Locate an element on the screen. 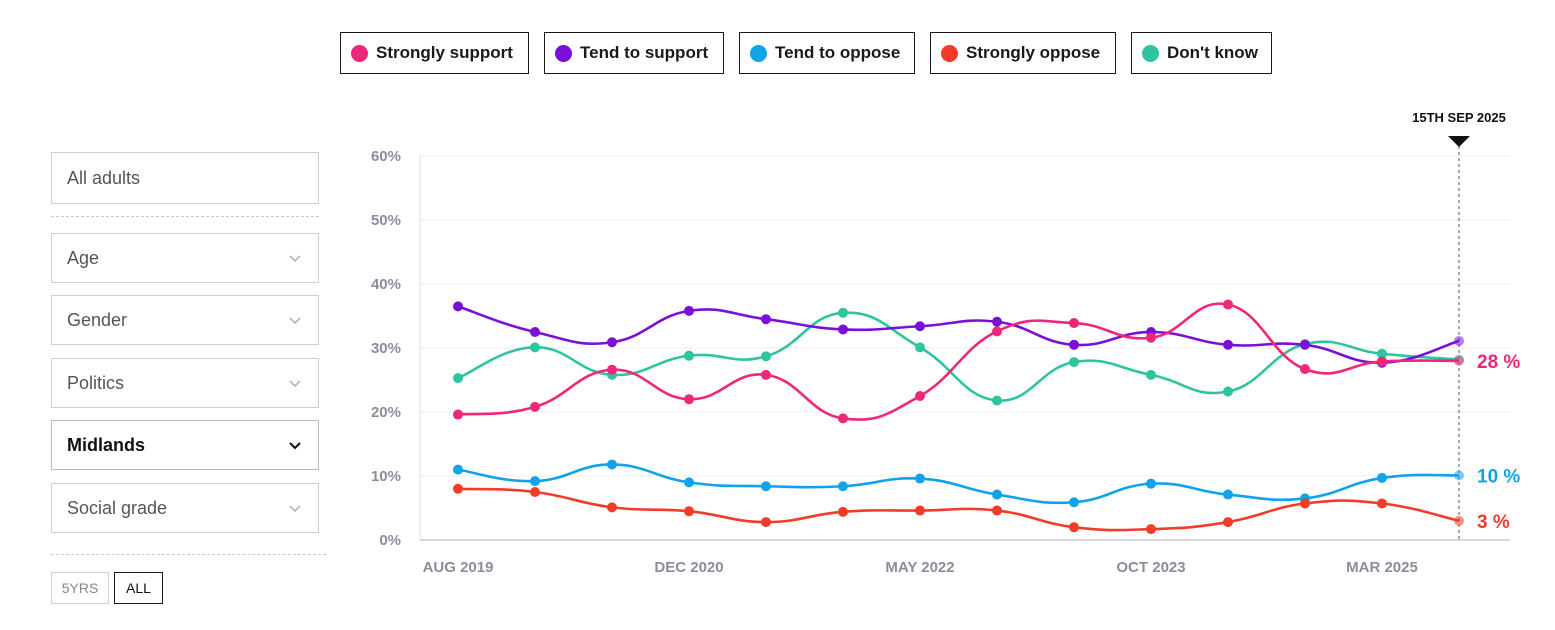 The image size is (1555, 630). social-grade-dropdown: Social grade is located at coordinates (185, 508).